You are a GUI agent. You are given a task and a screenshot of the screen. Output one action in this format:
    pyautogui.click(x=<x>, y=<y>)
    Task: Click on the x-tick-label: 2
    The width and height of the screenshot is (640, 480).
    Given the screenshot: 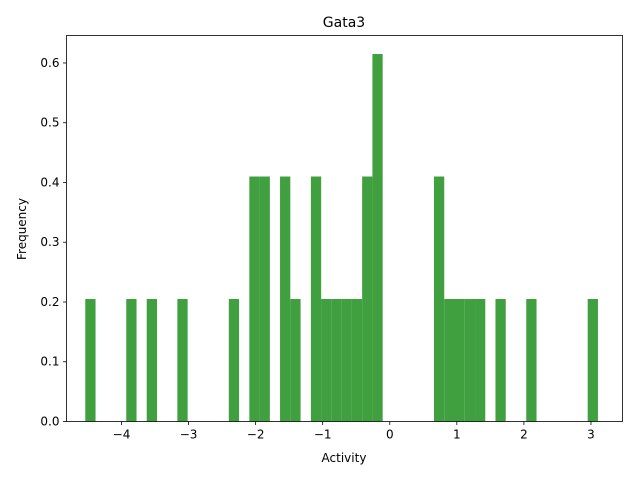 What is the action you would take?
    pyautogui.click(x=524, y=435)
    